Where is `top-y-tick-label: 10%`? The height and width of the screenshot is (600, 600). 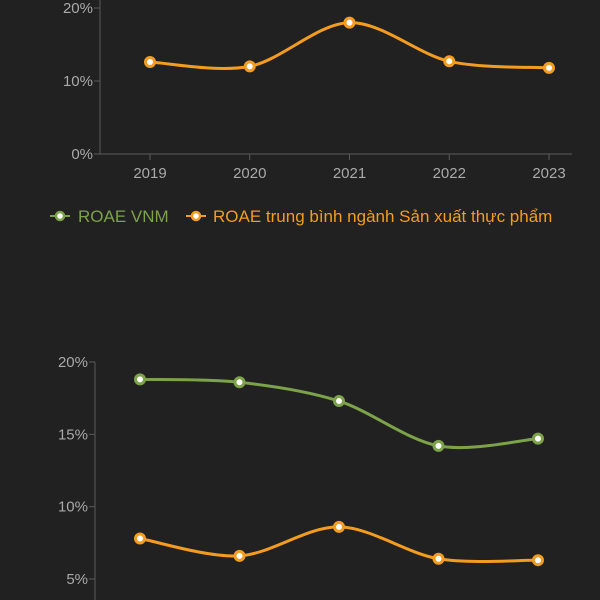
top-y-tick-label: 10% is located at coordinates (78, 81).